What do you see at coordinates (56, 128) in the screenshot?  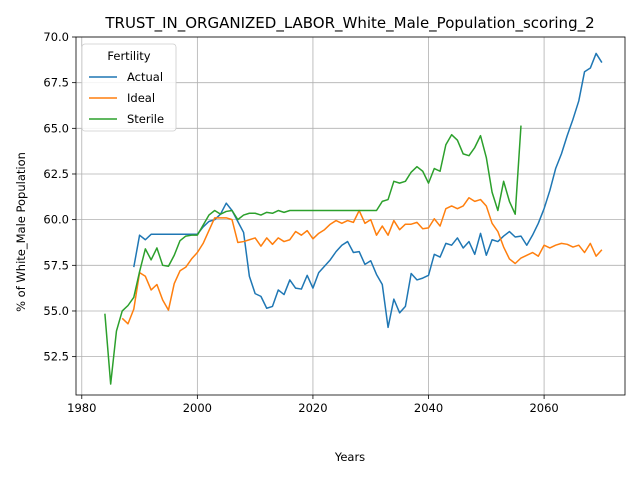 I see `y-tick-label: 65.0` at bounding box center [56, 128].